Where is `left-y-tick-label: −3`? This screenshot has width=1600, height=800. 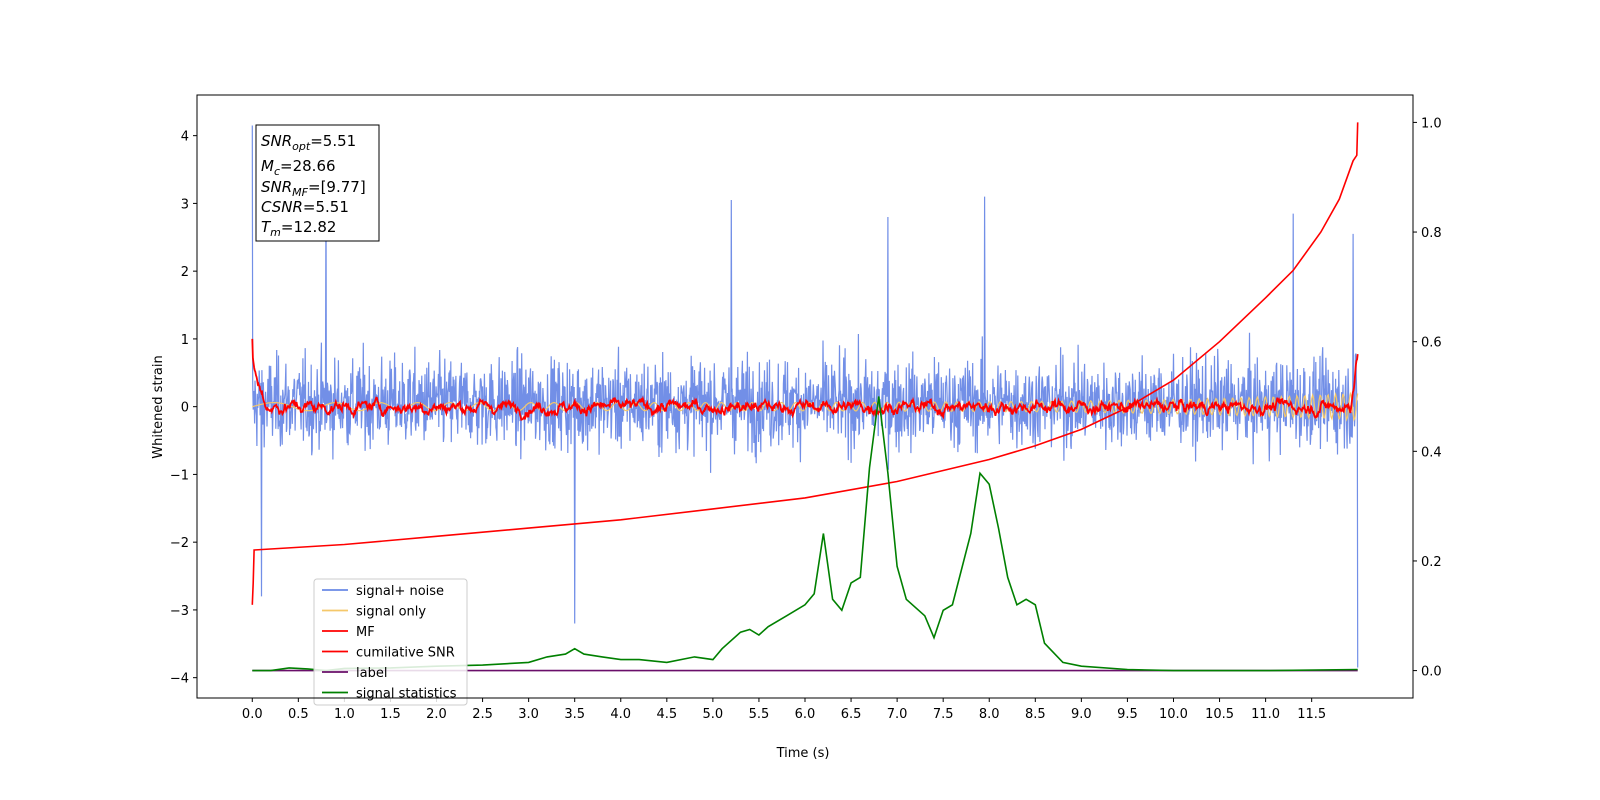 left-y-tick-label: −3 is located at coordinates (179, 611).